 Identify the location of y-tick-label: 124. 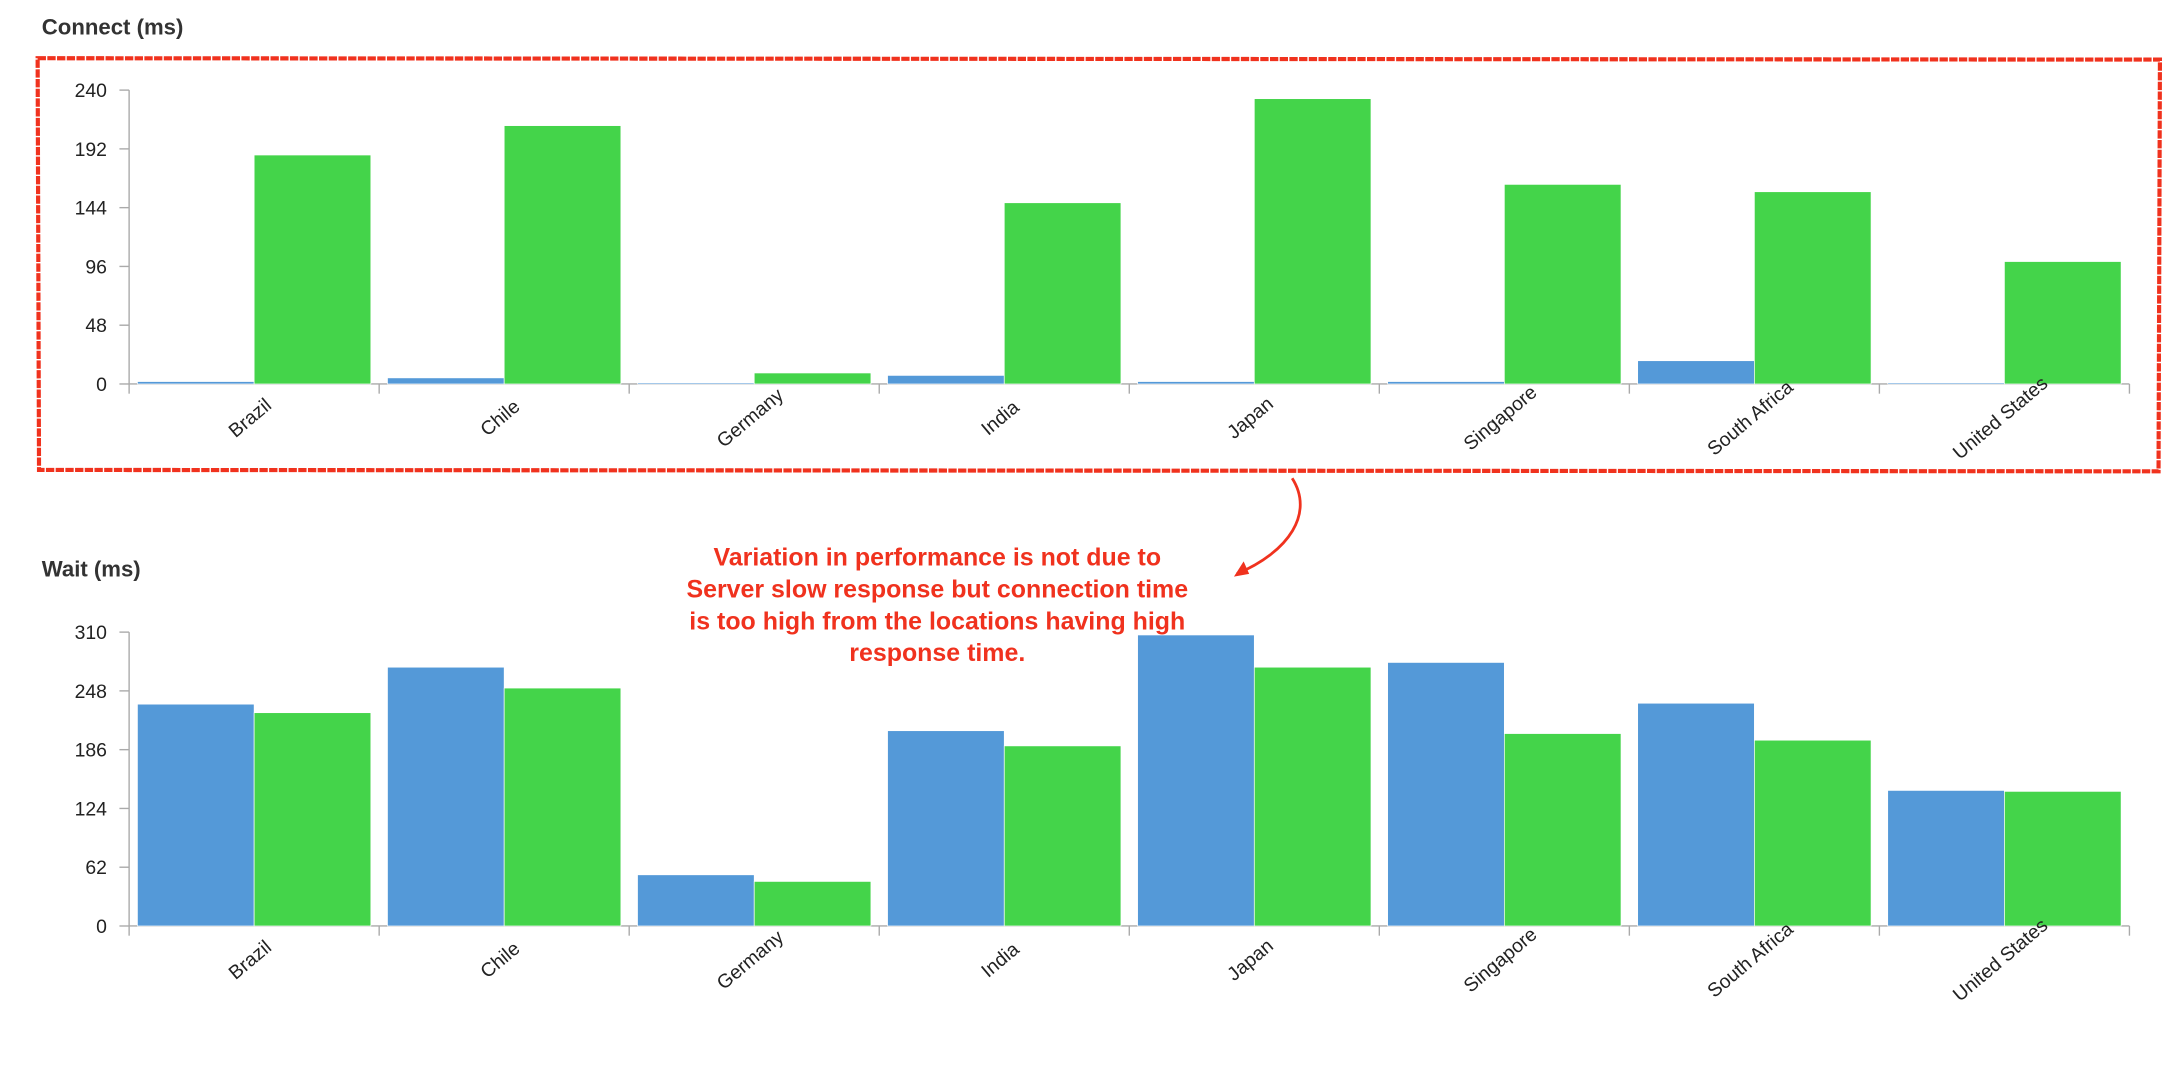
(91, 809).